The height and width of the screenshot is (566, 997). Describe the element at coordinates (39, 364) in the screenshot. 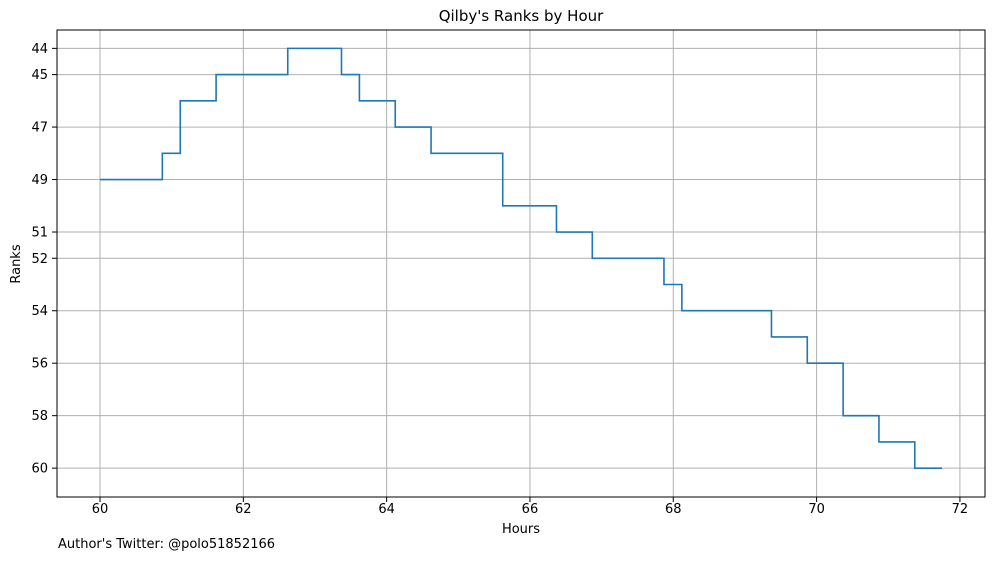

I see `y-tick-label-56: 56` at that location.